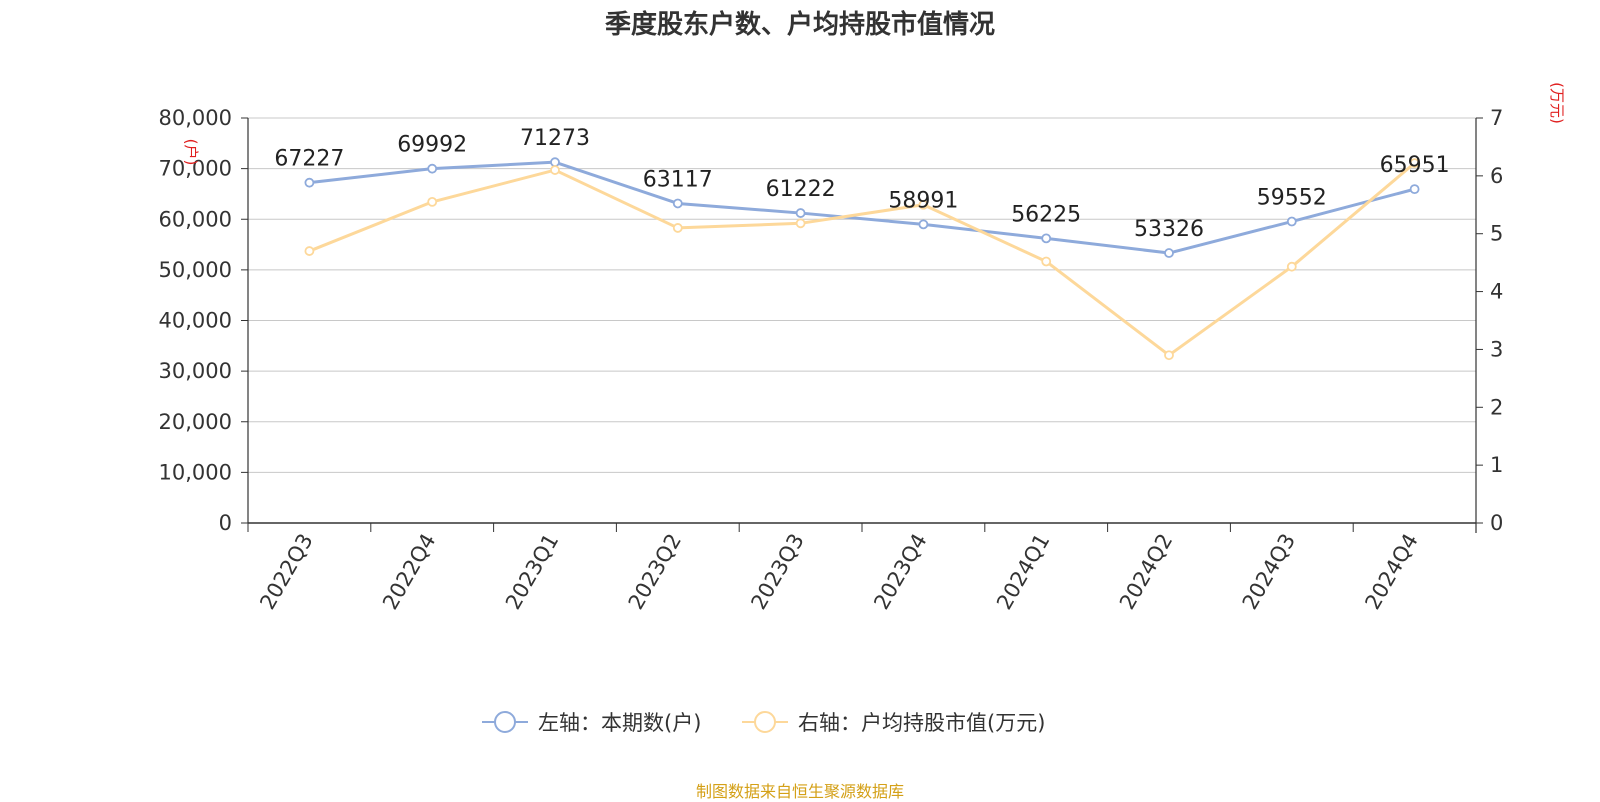 Image resolution: width=1600 pixels, height=802 pixels. I want to click on data-label: 65951, so click(1415, 165).